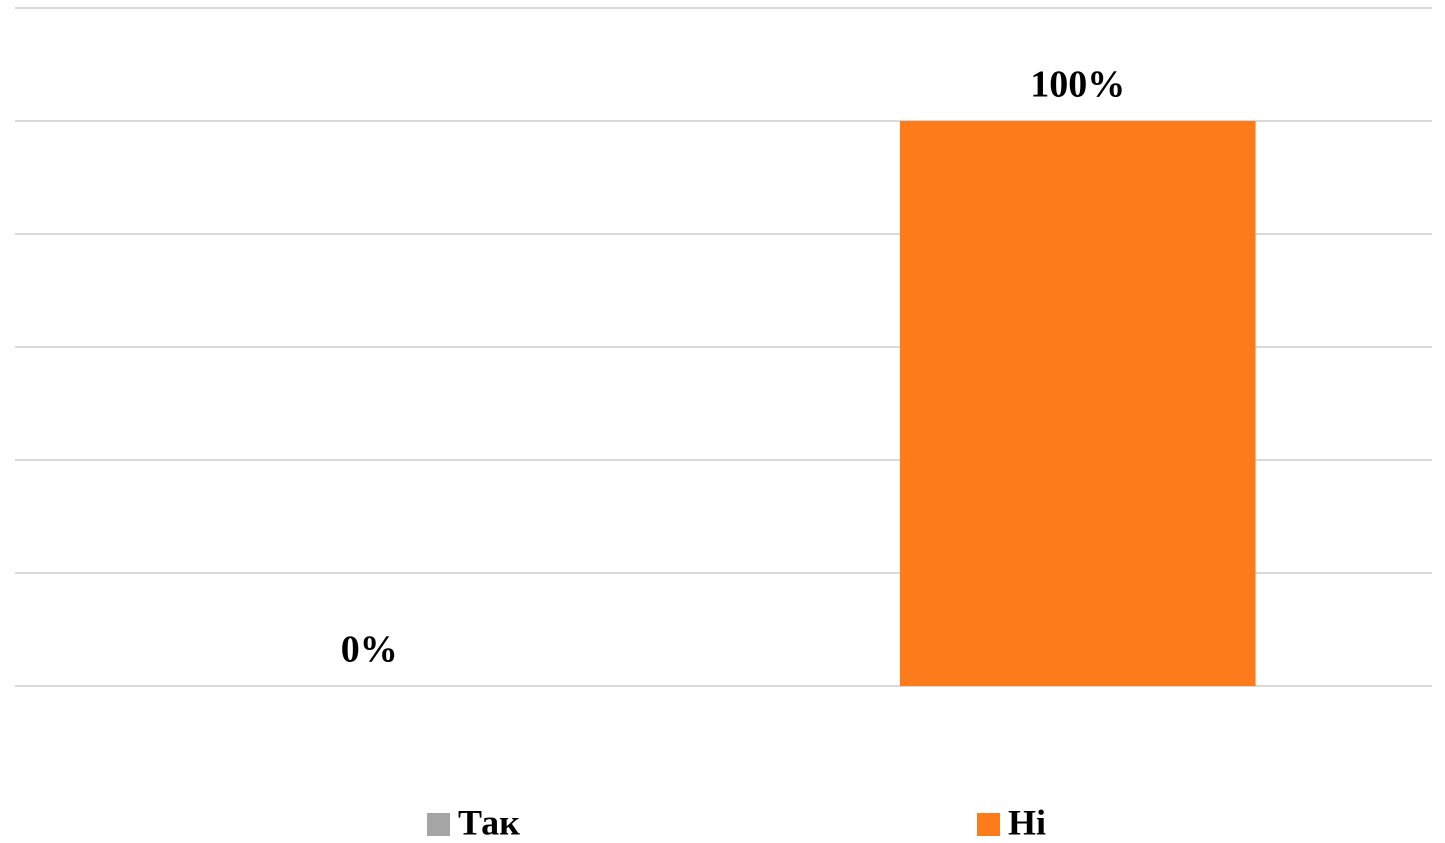 The width and height of the screenshot is (1445, 843). I want to click on legend-label: Ні, so click(1027, 822).